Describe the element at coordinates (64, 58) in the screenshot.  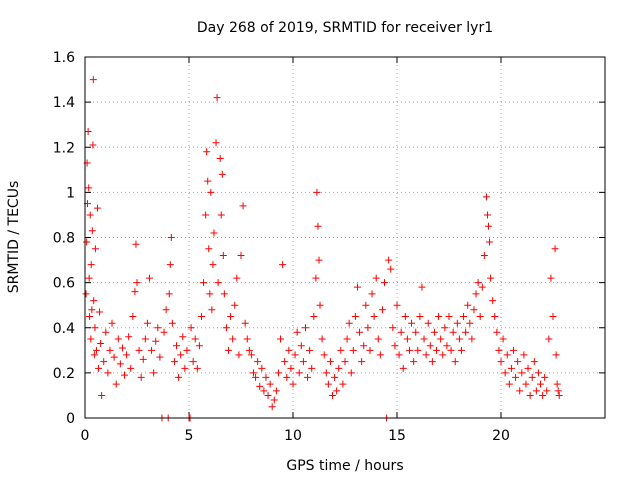
I see `y-tick-label: 1.6` at that location.